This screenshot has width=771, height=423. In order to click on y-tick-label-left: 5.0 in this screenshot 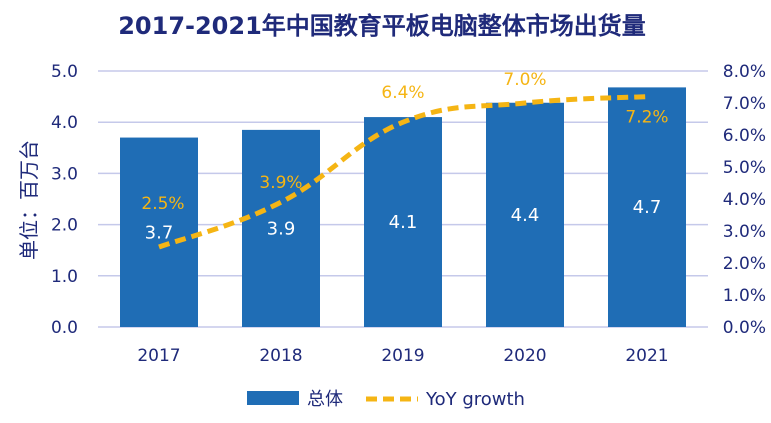, I will do `click(64, 72)`.